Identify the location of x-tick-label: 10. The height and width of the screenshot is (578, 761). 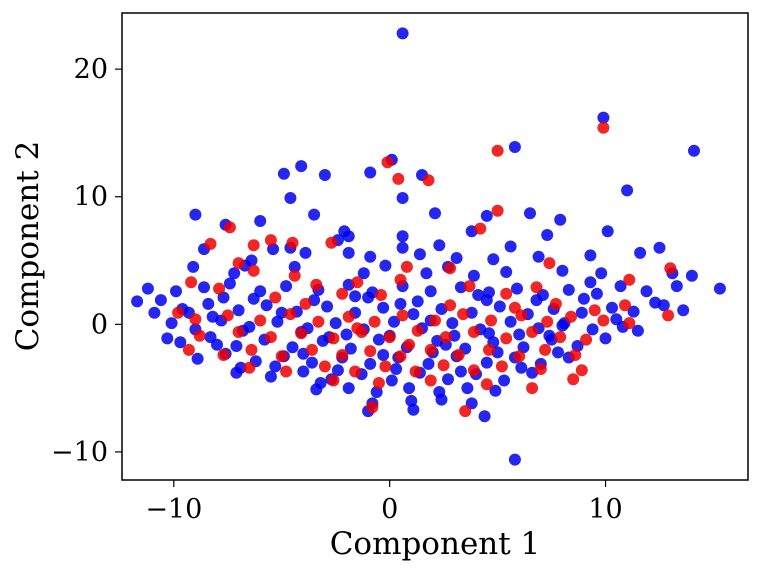
(605, 509).